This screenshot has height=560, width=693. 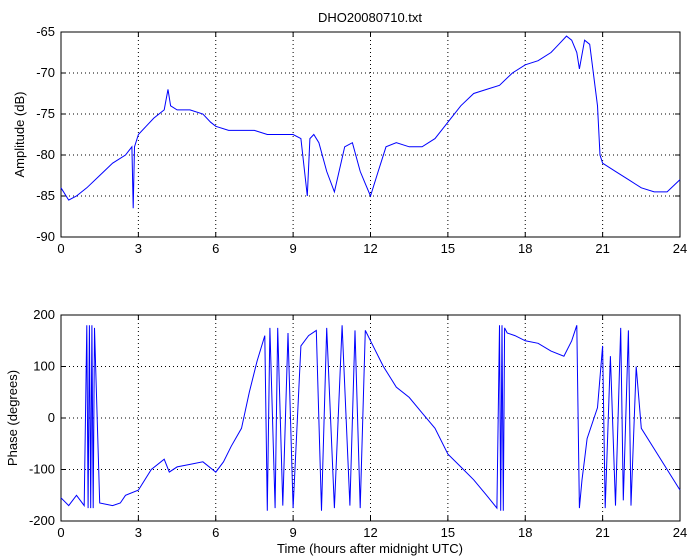 I want to click on amplitude-x-tick-label: 18, so click(x=525, y=248).